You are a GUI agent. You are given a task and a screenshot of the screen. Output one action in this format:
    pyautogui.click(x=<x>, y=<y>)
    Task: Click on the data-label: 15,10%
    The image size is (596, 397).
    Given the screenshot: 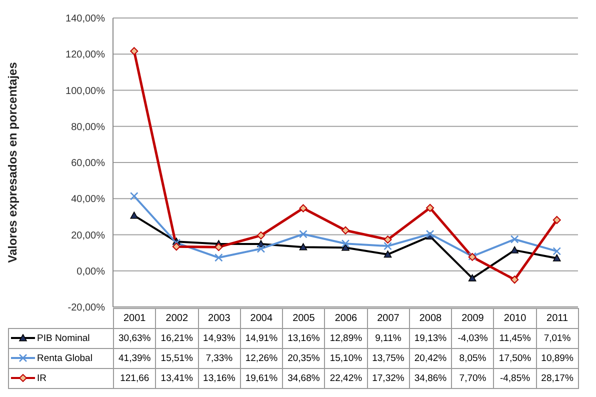 What is the action you would take?
    pyautogui.click(x=346, y=358)
    